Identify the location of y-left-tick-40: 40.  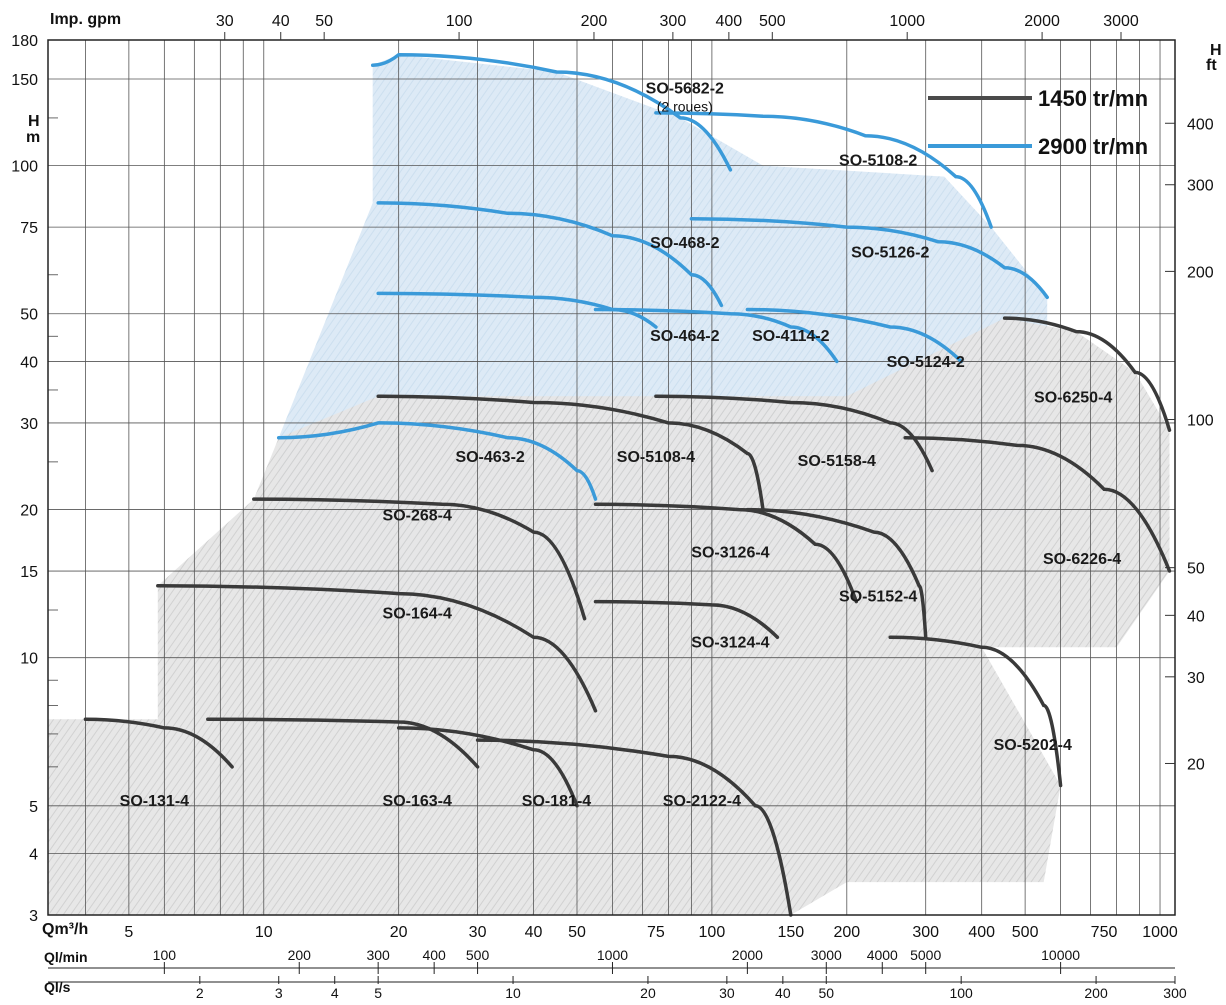
(29, 362).